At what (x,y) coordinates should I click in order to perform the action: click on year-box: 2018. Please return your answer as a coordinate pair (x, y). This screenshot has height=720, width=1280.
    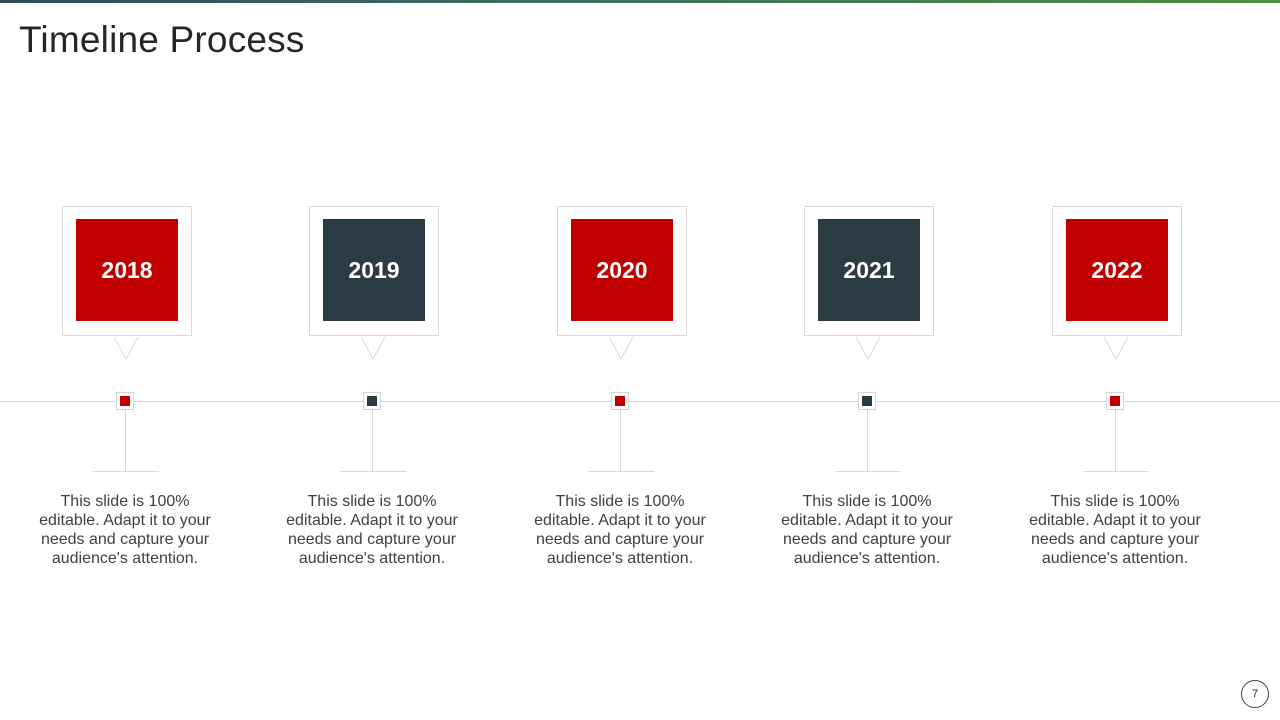
    Looking at the image, I should click on (127, 270).